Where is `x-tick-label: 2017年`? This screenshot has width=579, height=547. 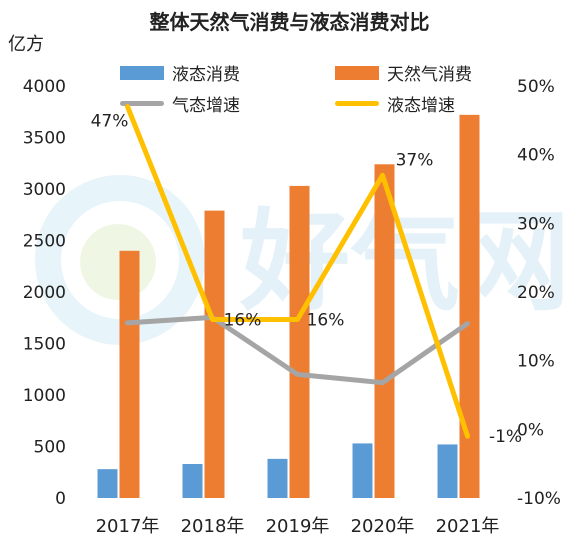 x-tick-label: 2017年 is located at coordinates (128, 526).